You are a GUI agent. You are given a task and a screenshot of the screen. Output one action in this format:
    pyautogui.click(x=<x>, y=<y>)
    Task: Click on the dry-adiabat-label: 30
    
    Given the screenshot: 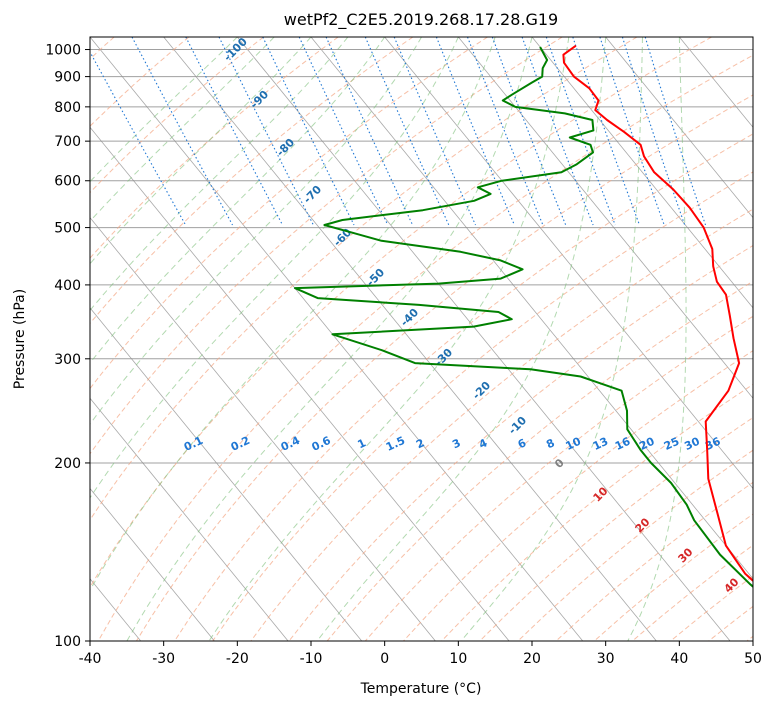 What is the action you would take?
    pyautogui.click(x=686, y=555)
    